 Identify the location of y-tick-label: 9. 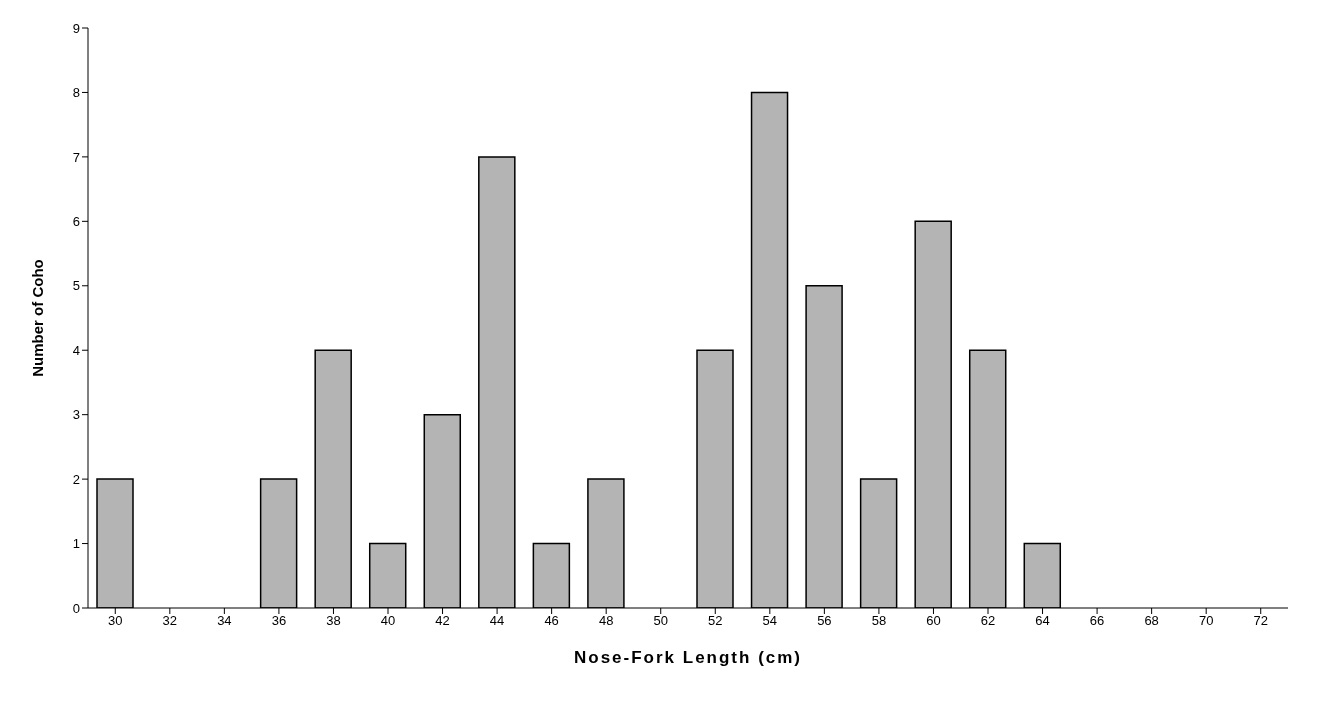
(76, 28).